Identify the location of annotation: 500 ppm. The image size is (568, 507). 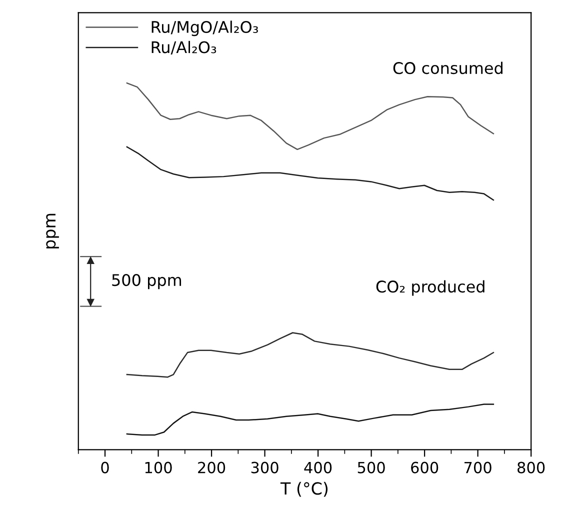
(147, 282).